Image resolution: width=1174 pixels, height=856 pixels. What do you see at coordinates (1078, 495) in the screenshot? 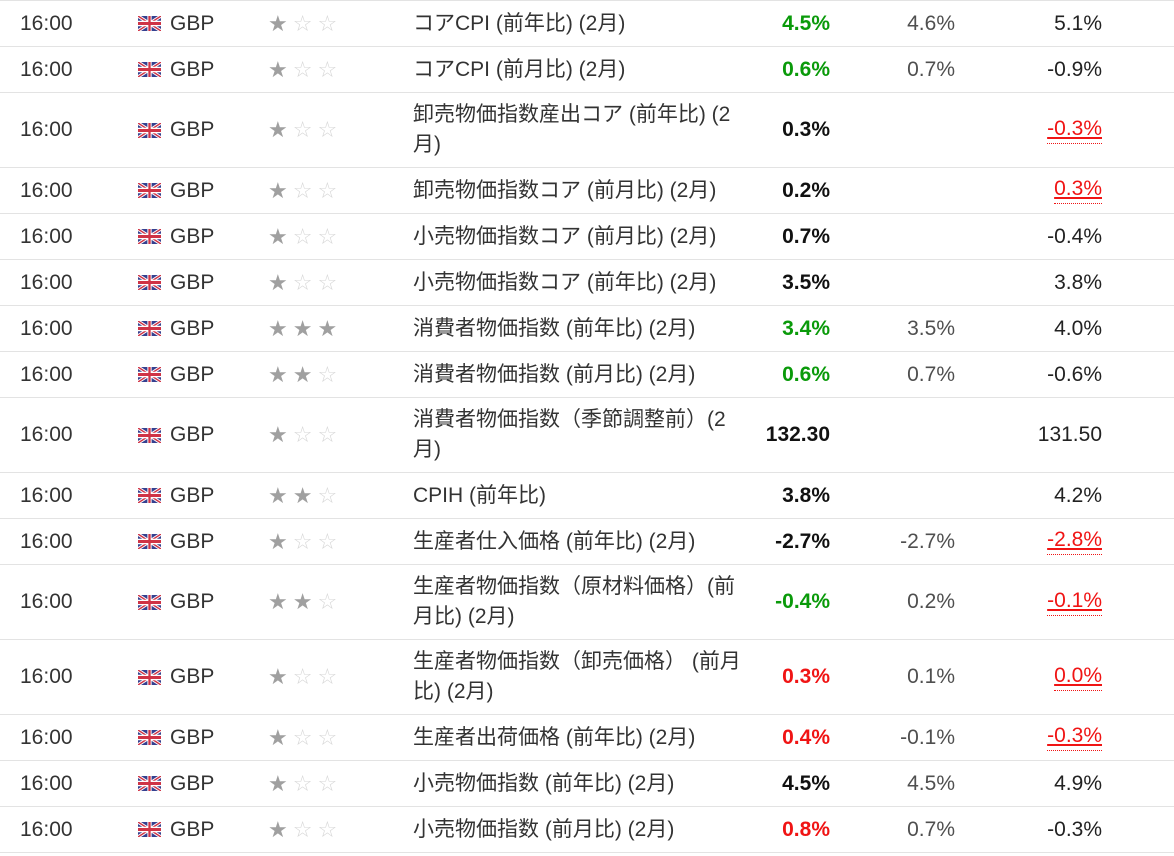
I see `previous-value: 4.2%` at bounding box center [1078, 495].